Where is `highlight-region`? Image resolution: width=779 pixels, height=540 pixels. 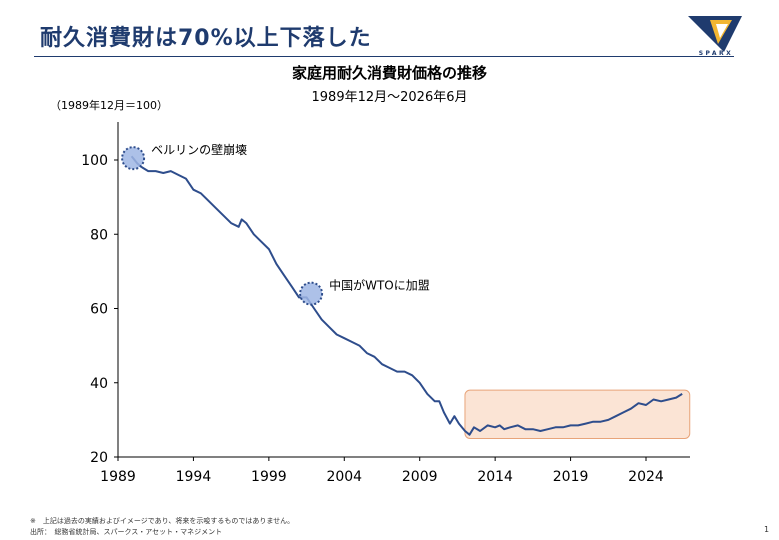 highlight-region is located at coordinates (577, 414).